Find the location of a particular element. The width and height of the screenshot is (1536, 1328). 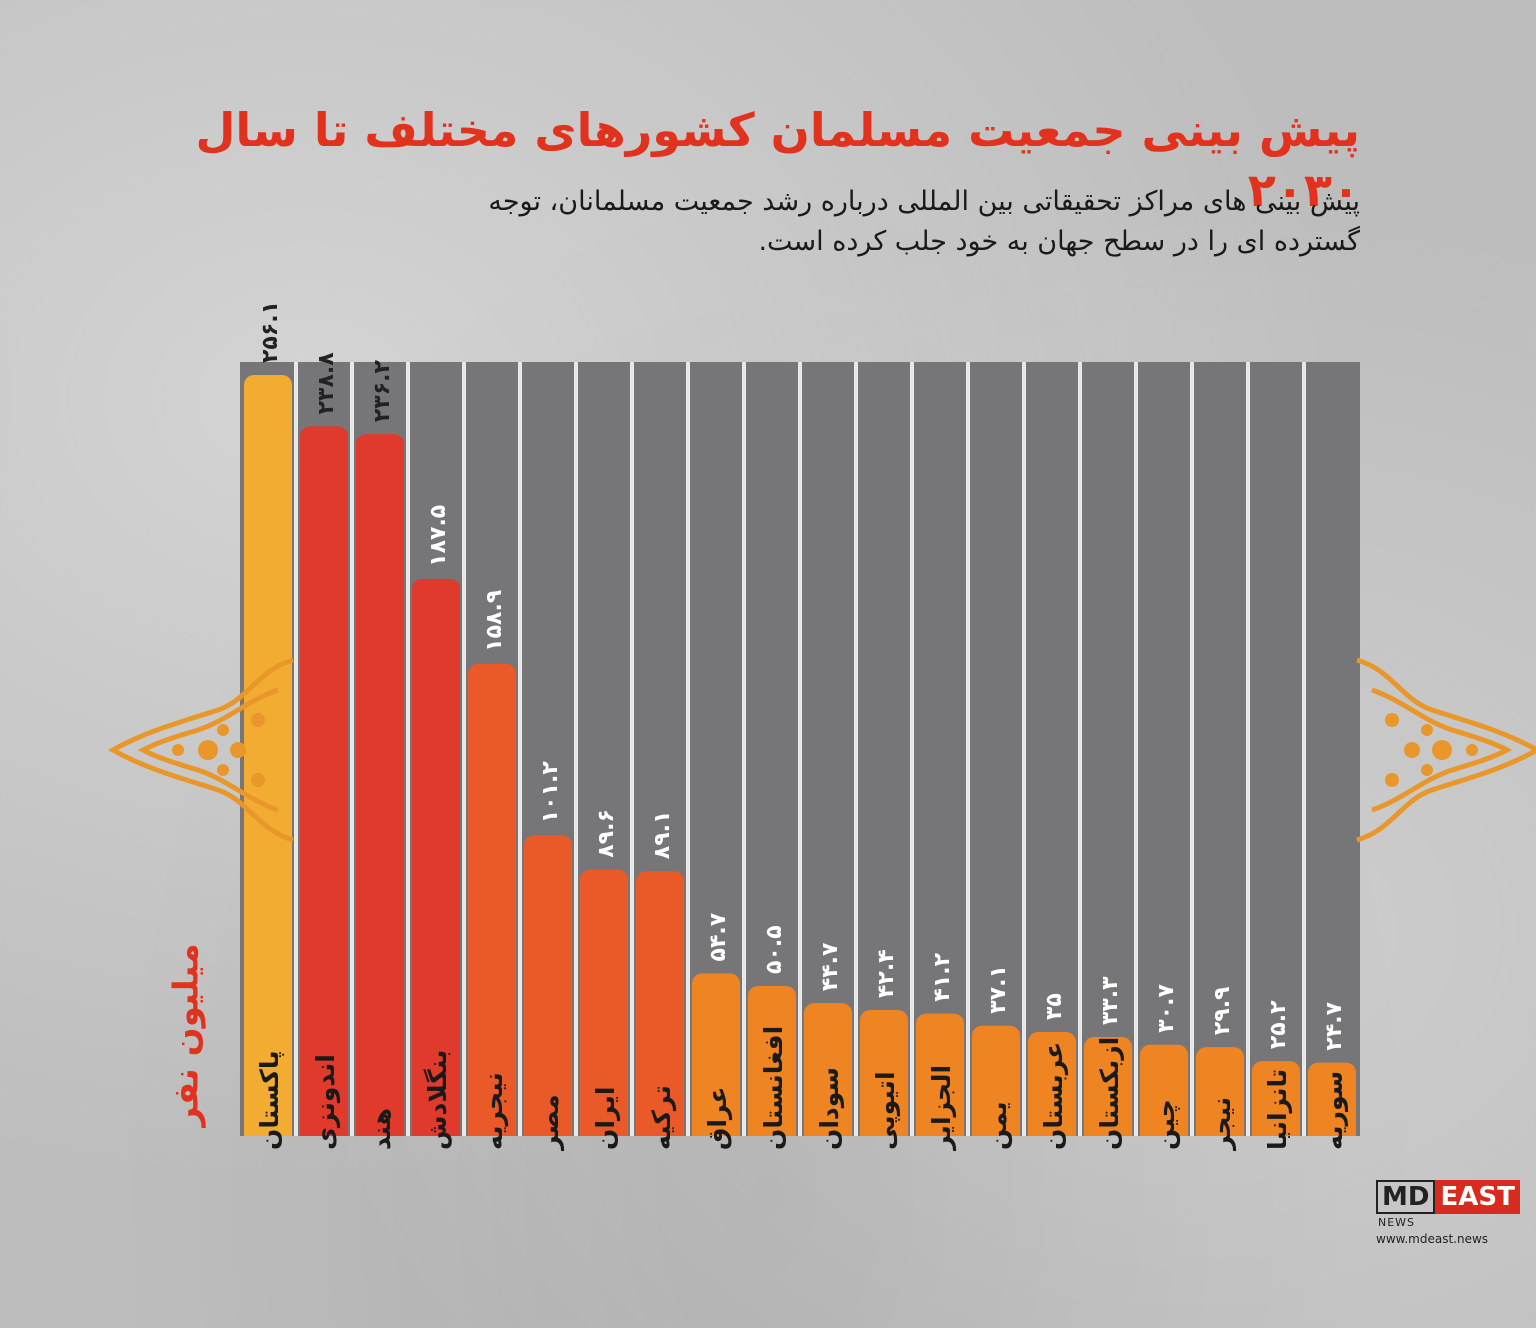

category-label: مصر is located at coordinates (550, 1123).